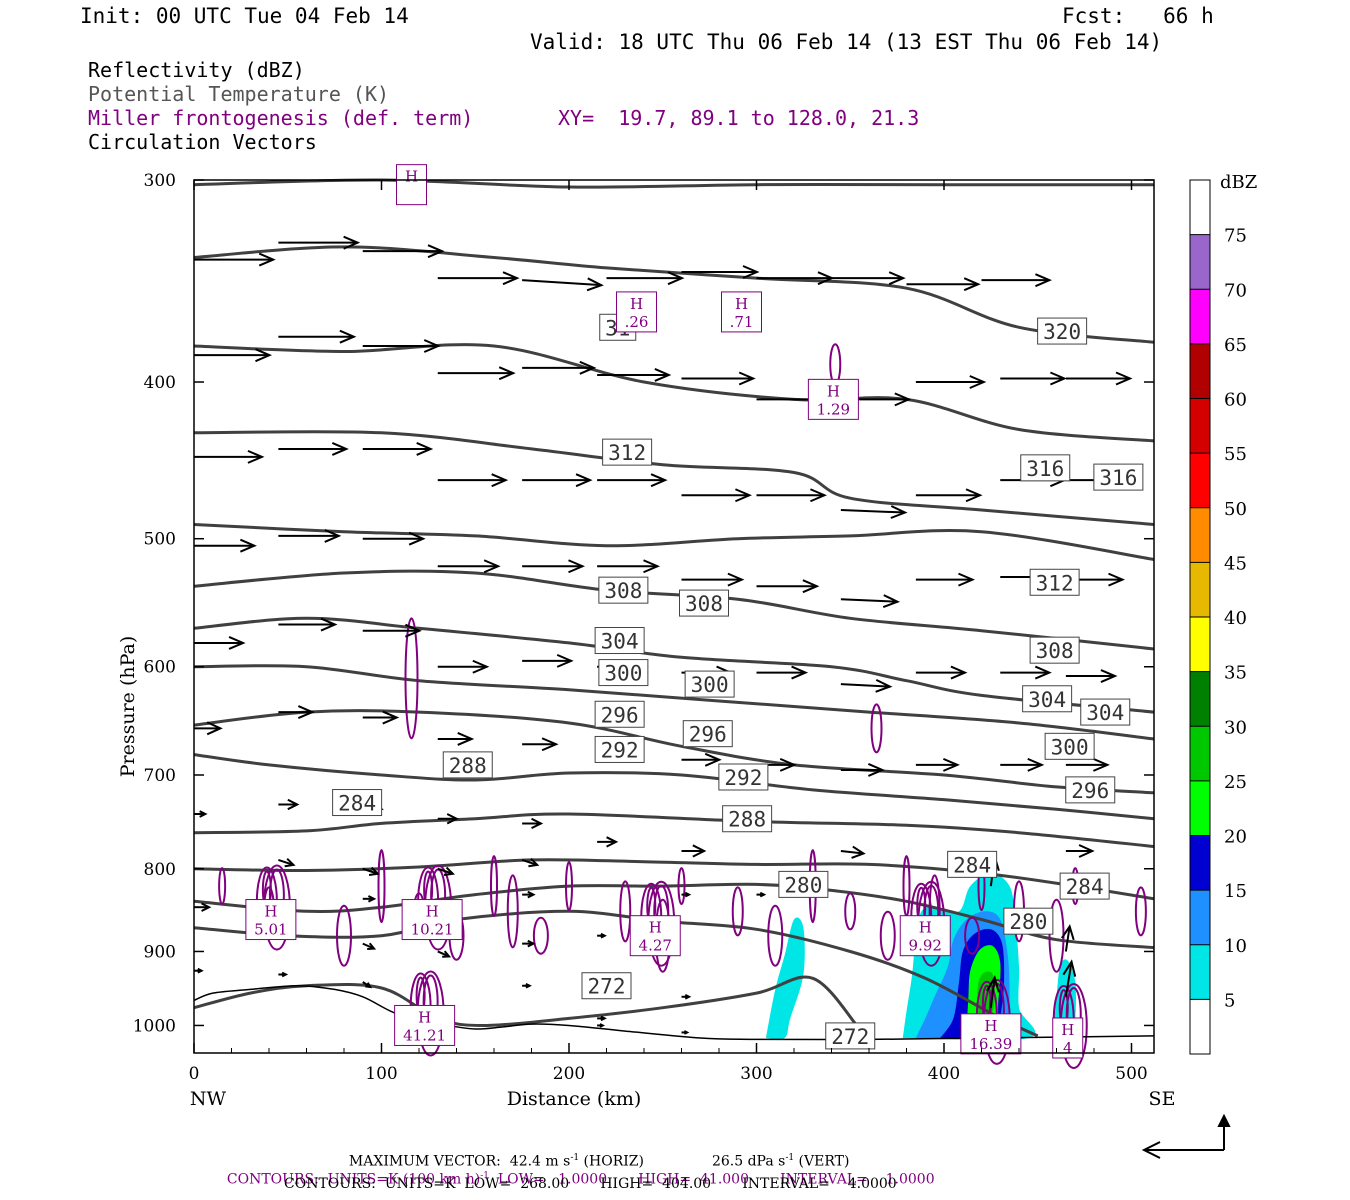 The image size is (1350, 1200). Describe the element at coordinates (160, 181) in the screenshot. I see `y-tick-label: 300` at that location.